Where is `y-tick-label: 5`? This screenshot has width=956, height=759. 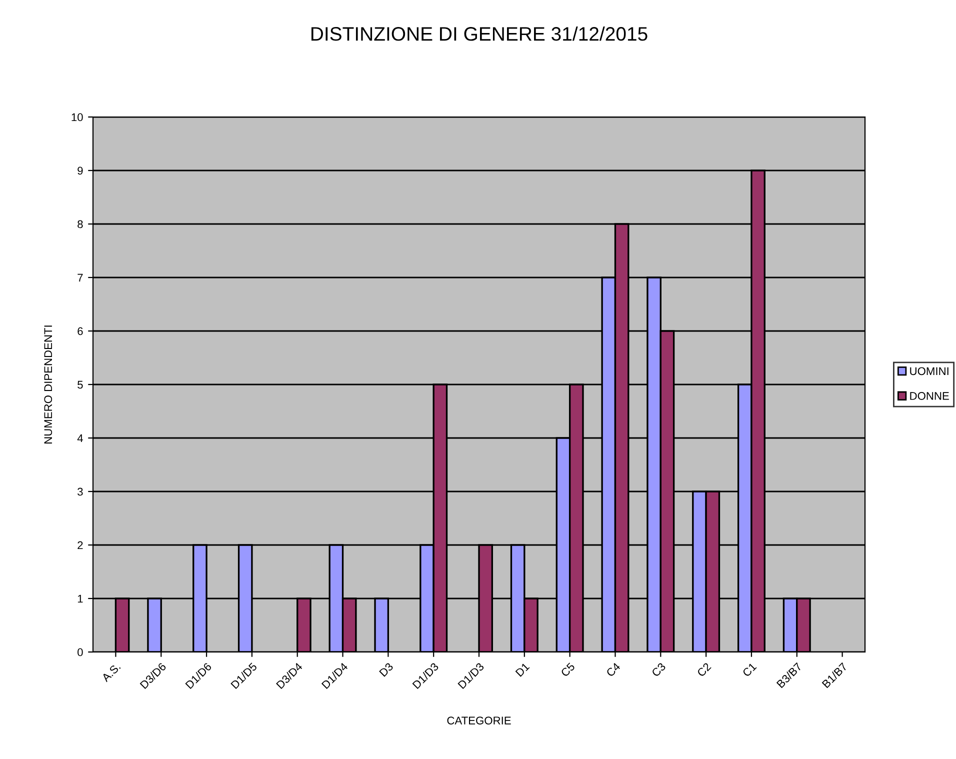 y-tick-label: 5 is located at coordinates (80, 384).